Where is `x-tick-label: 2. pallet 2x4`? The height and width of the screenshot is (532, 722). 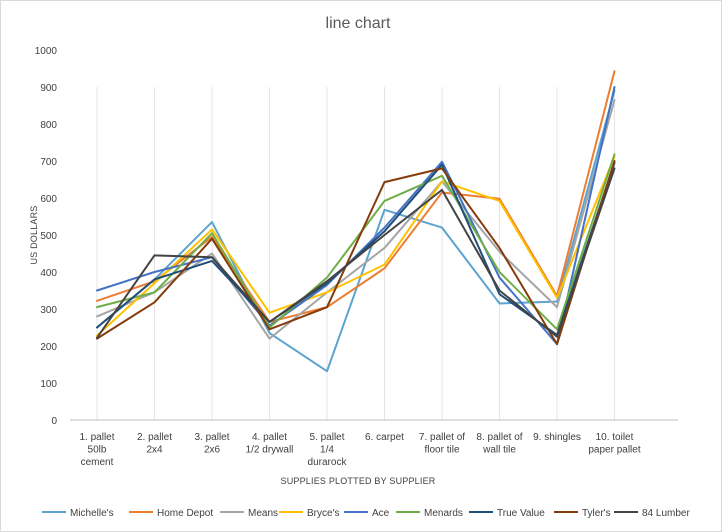 x-tick-label: 2. pallet 2x4 is located at coordinates (154, 444).